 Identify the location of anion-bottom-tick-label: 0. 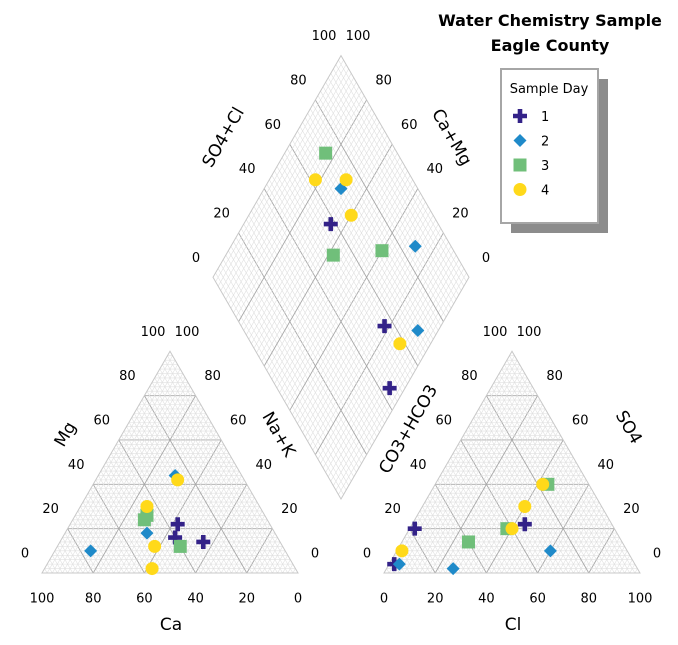
(384, 599).